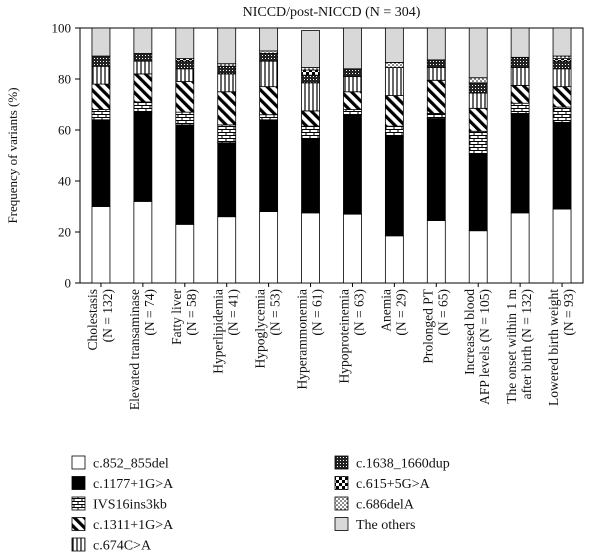 This screenshot has height=558, width=600. I want to click on y-tick-label: 60, so click(64, 130).